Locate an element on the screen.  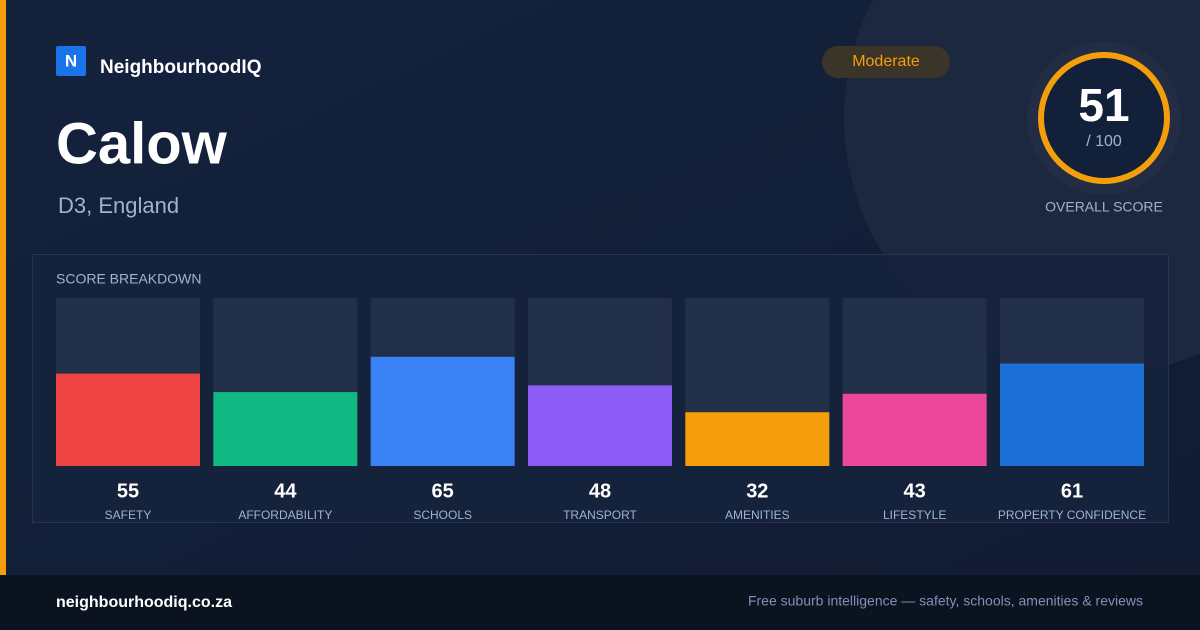
logo is located at coordinates (71, 61).